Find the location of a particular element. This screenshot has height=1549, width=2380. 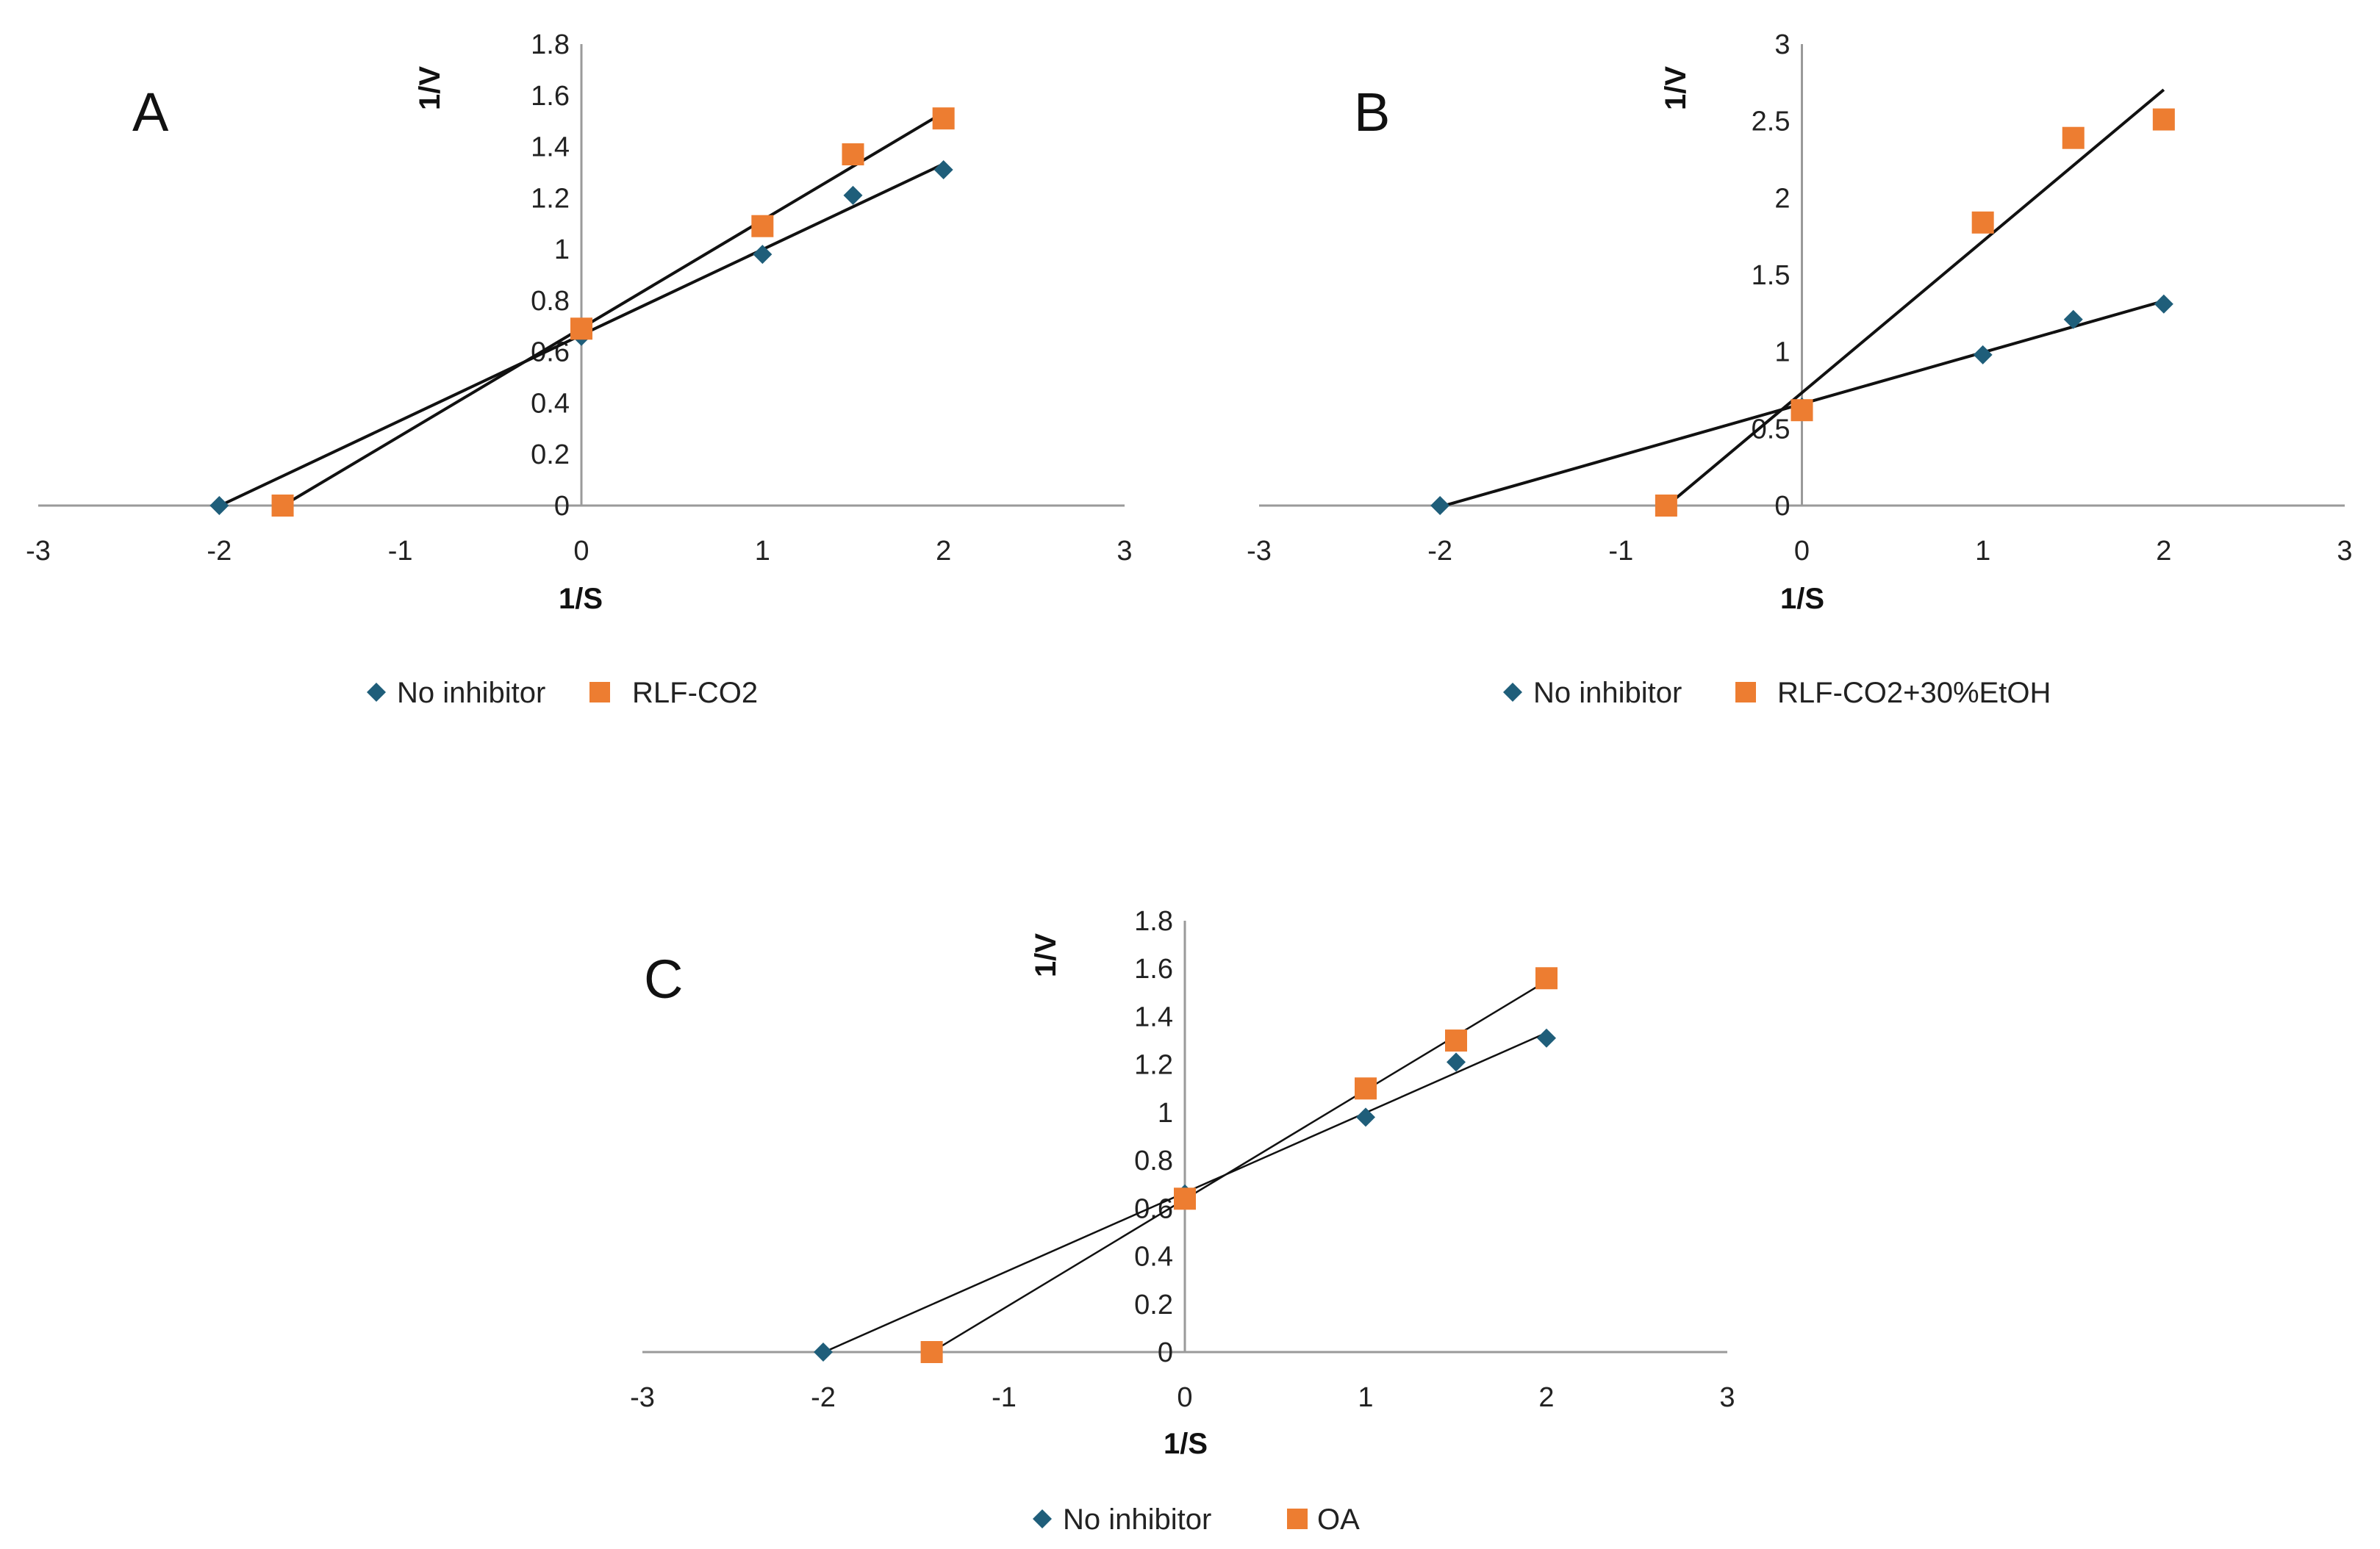

legend-label-inhibitor: RLF-CO2+30%EtOH is located at coordinates (1914, 693).